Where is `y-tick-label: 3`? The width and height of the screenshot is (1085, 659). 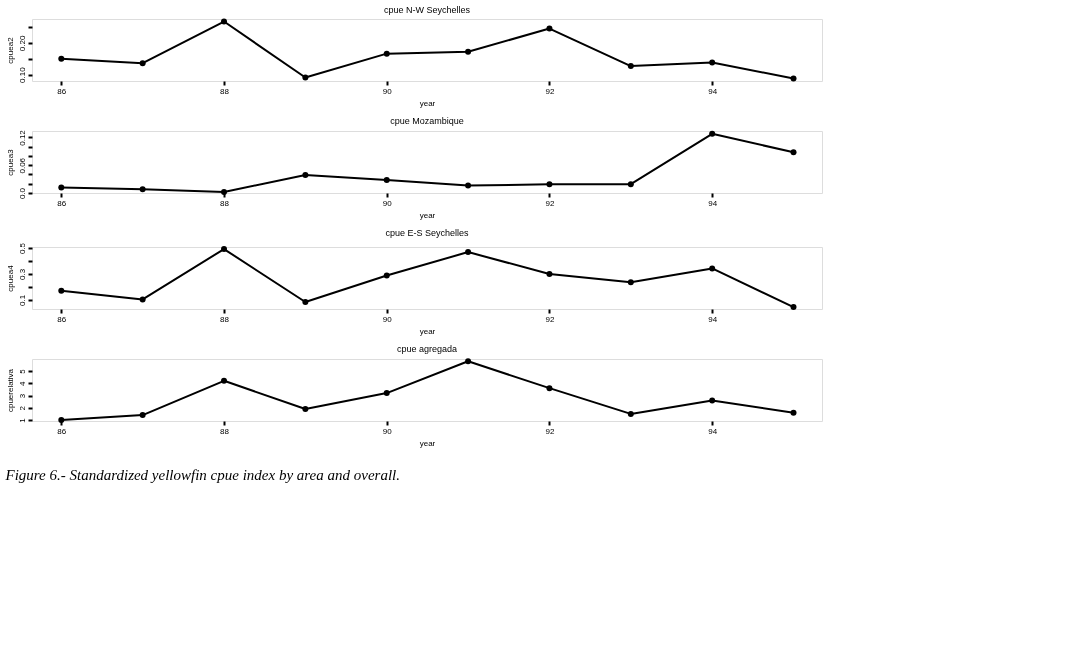
y-tick-label: 3 is located at coordinates (22, 396).